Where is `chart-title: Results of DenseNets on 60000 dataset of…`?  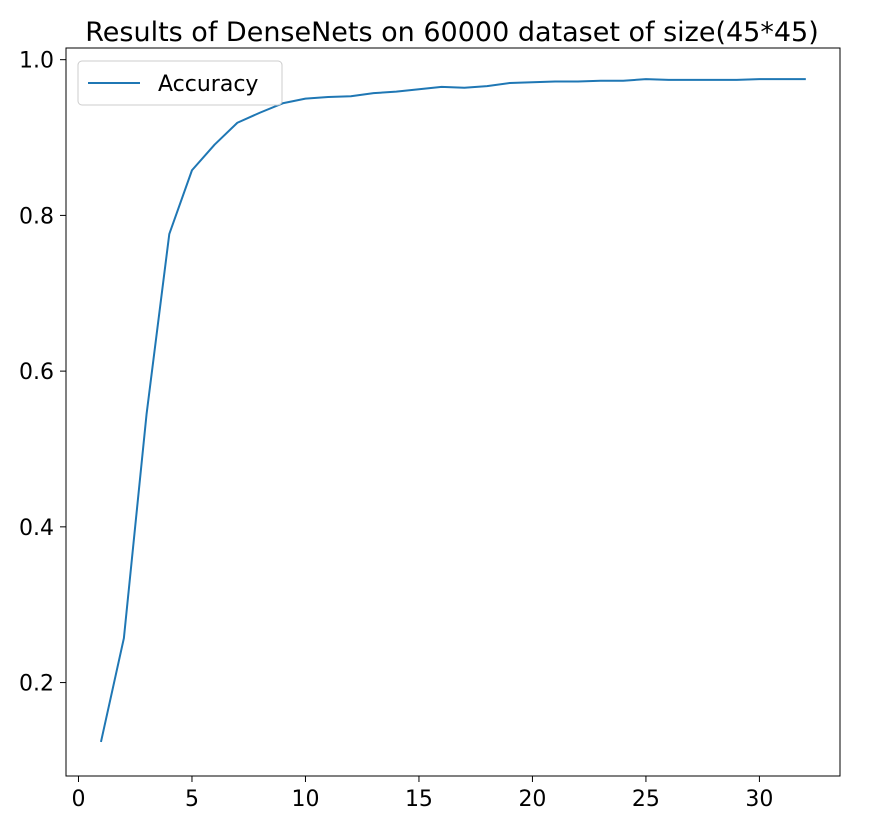
chart-title: Results of DenseNets on 60000 dataset of… is located at coordinates (452, 32).